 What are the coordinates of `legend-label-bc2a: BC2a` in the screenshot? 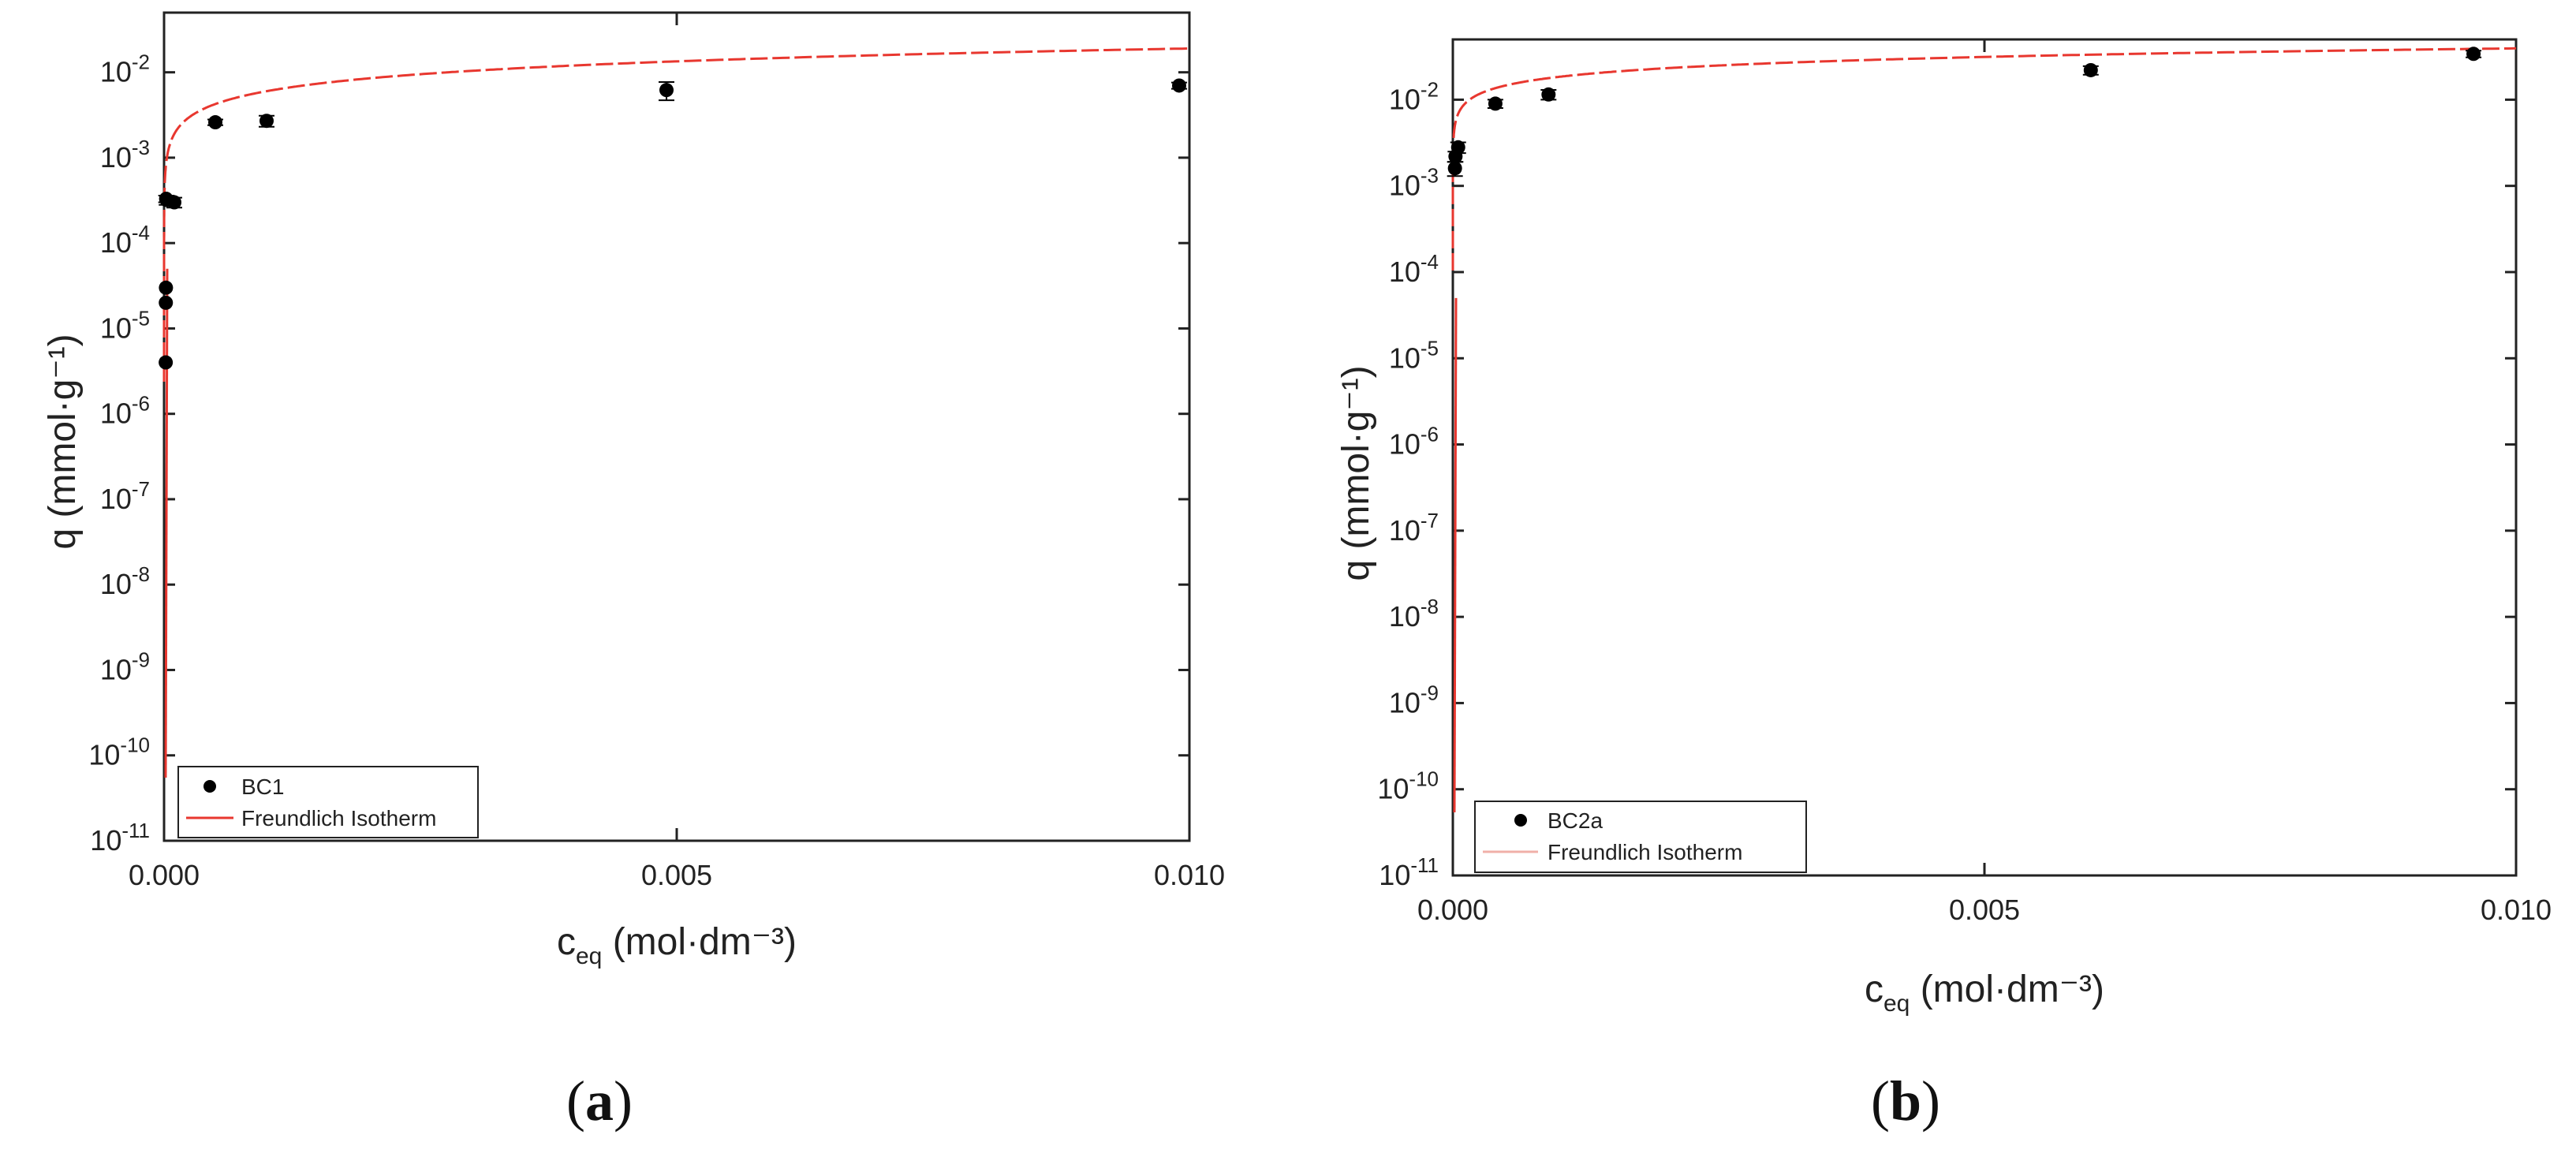 It's located at (1575, 821).